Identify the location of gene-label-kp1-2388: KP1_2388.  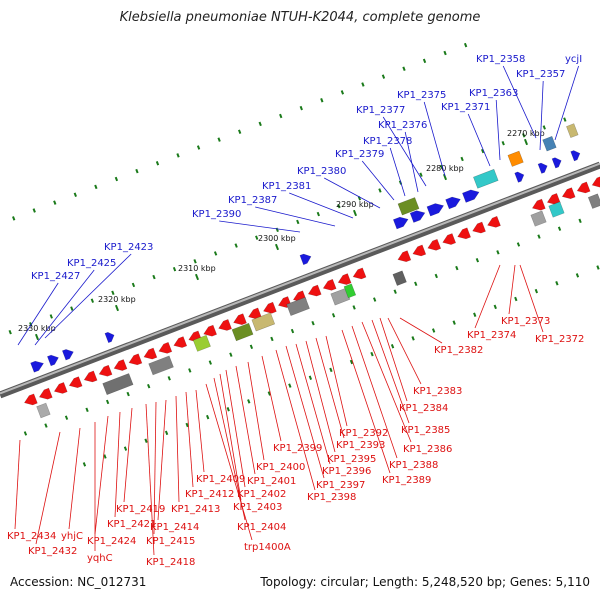
(413, 465).